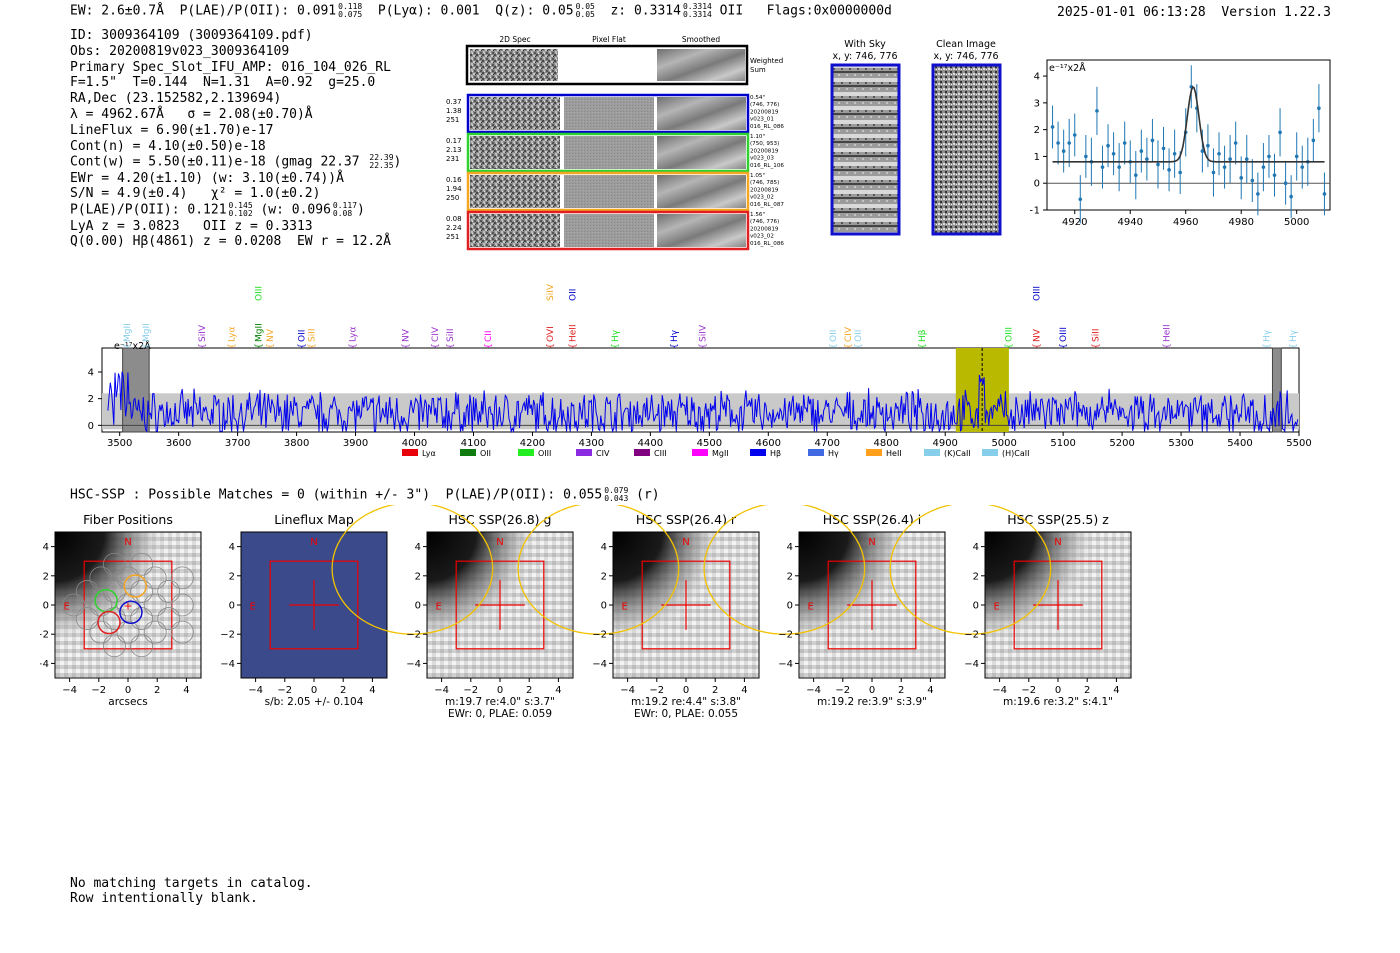 The width and height of the screenshot is (1400, 953). I want to click on spectral-line-marker: OII{, so click(859, 339).